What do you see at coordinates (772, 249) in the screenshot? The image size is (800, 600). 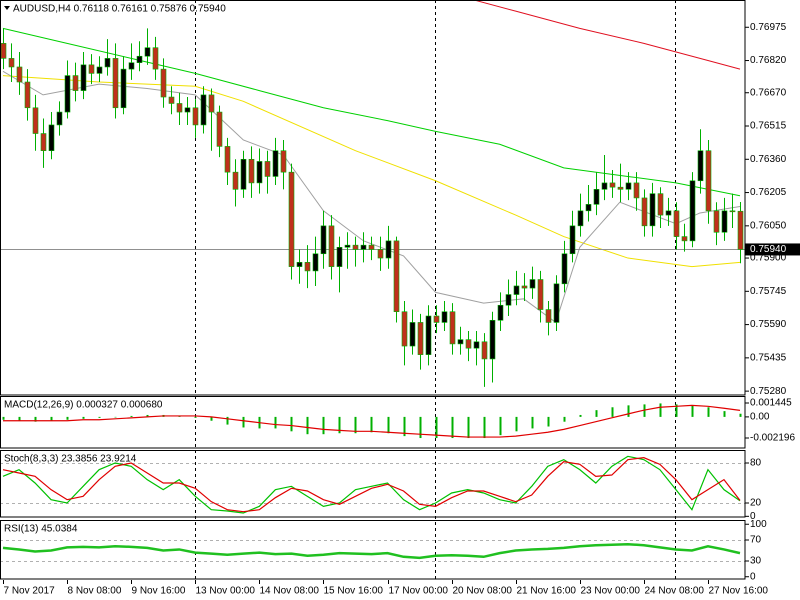 I see `last-price-box` at bounding box center [772, 249].